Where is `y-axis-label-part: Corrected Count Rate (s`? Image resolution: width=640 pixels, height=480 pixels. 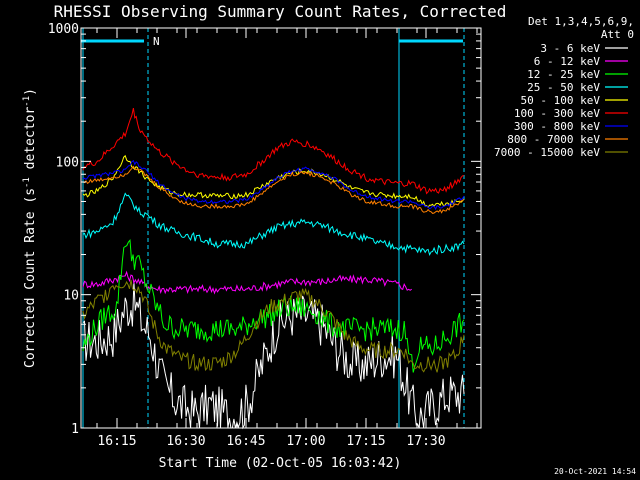 y-axis-label-part: Corrected Count Rate (s is located at coordinates (30, 278).